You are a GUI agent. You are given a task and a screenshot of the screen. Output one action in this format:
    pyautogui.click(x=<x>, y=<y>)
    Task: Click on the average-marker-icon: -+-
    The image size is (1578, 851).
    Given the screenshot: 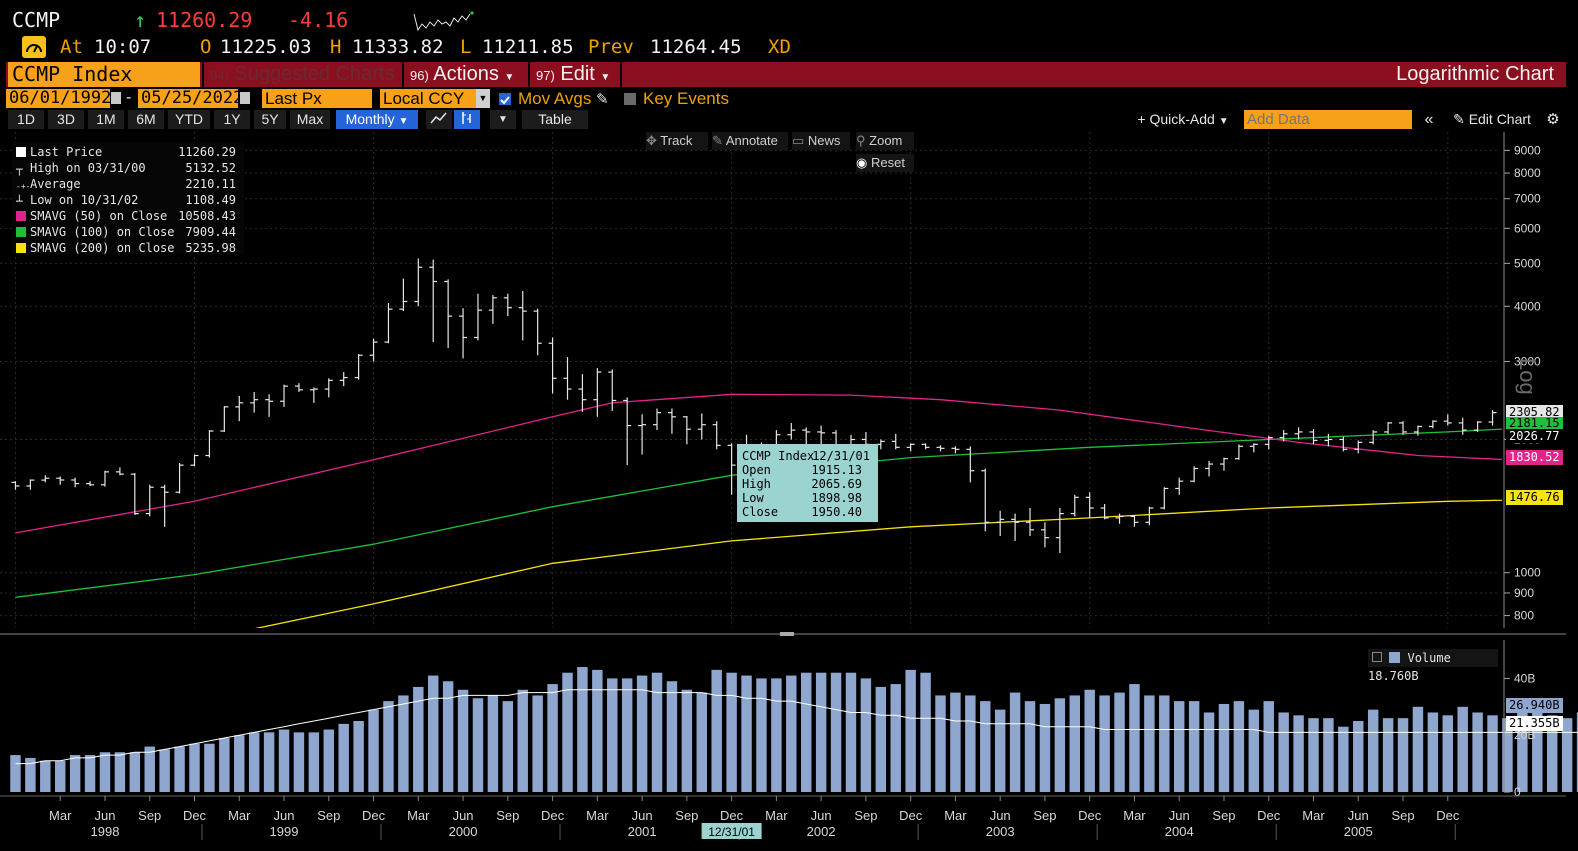 What is the action you would take?
    pyautogui.click(x=23, y=186)
    